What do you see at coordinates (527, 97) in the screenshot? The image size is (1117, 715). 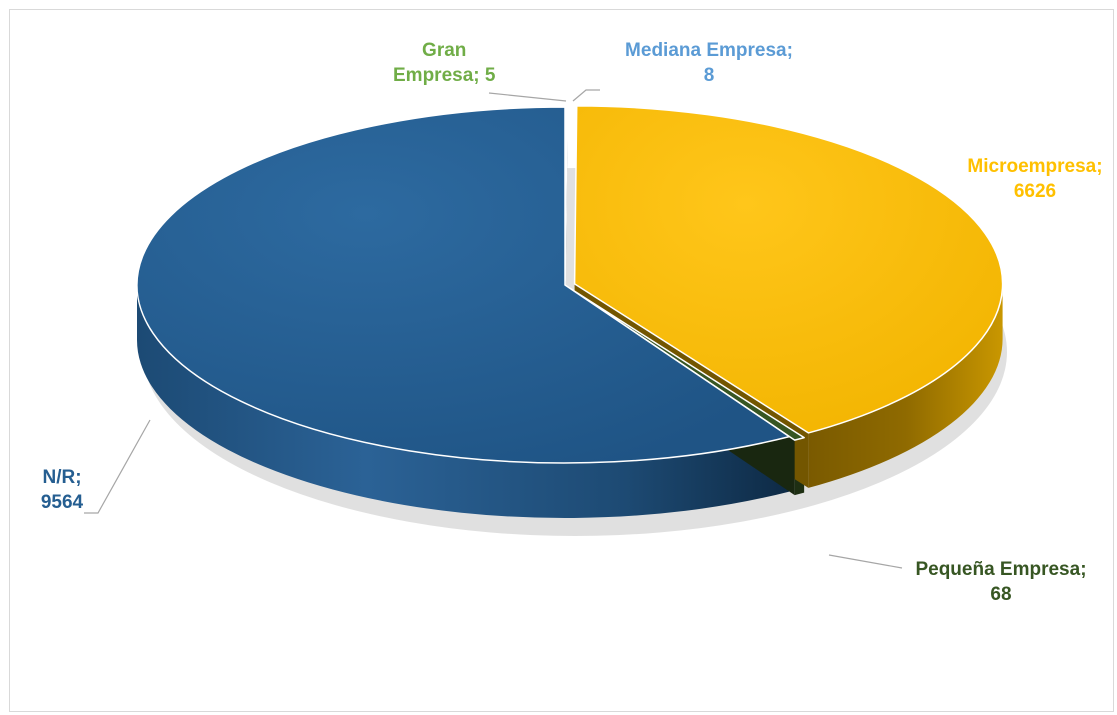 I see `leader-line-gran-empresa` at bounding box center [527, 97].